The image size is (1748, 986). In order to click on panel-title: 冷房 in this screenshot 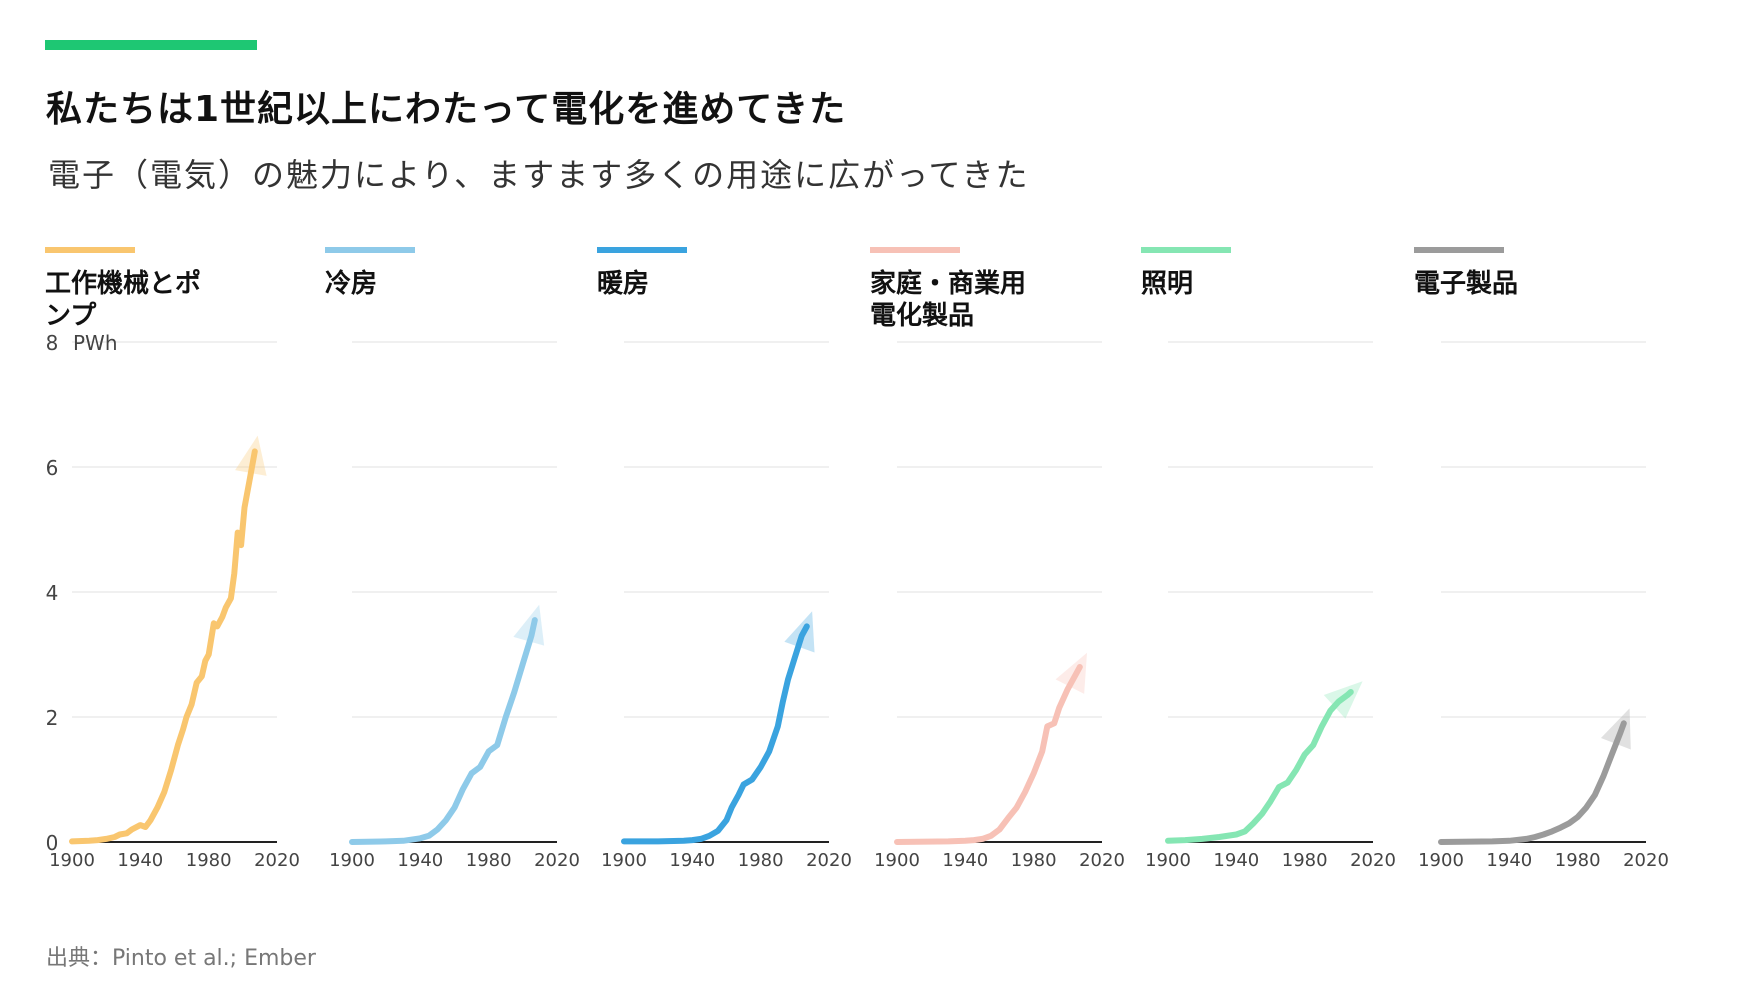, I will do `click(351, 283)`.